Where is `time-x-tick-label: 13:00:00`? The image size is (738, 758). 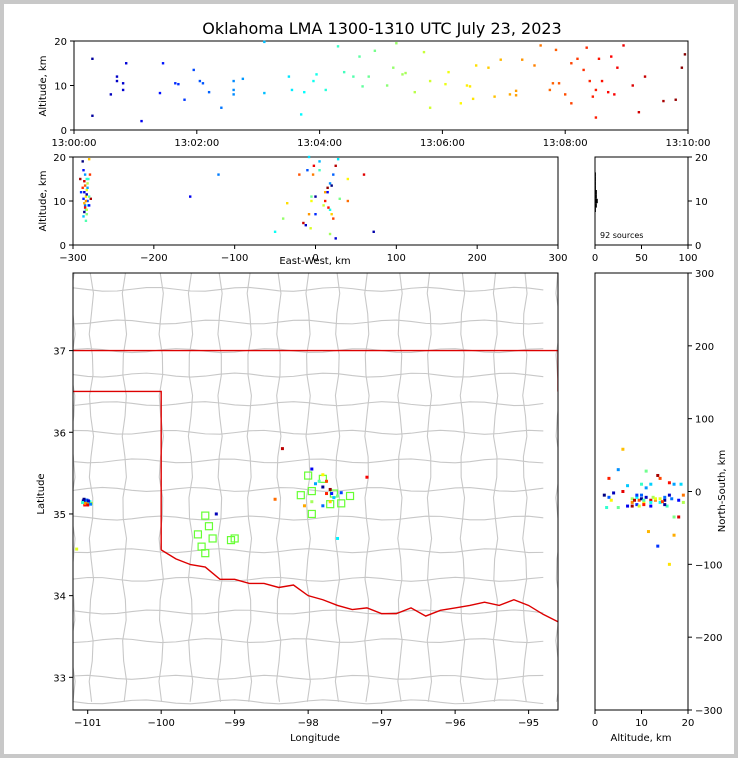
time-x-tick-label: 13:00:00 is located at coordinates (74, 143).